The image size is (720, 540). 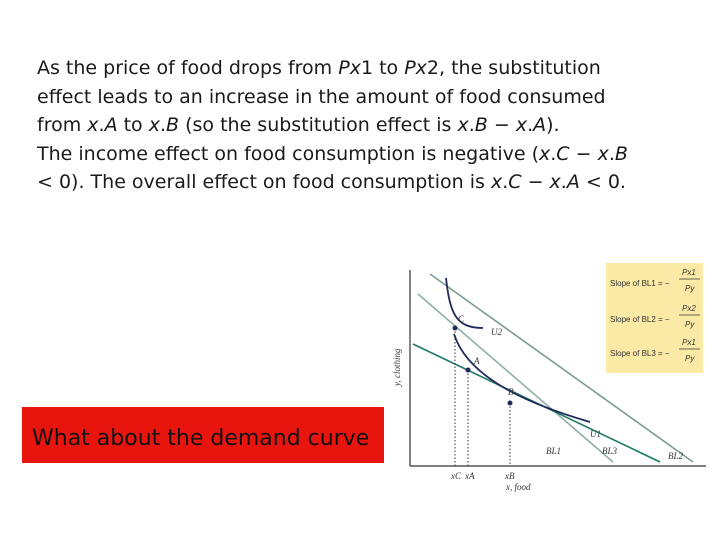 I want to click on slope-bl1-den: Py, so click(x=690, y=288).